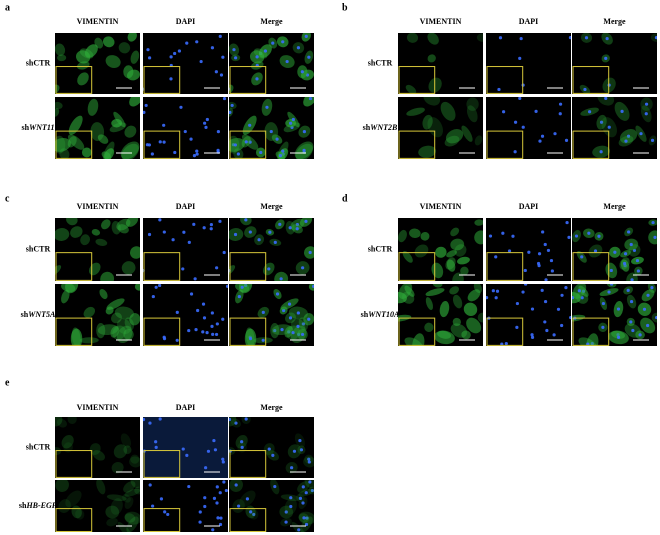 The width and height of the screenshot is (660, 535). What do you see at coordinates (7, 7) in the screenshot?
I see `panel-label: a` at bounding box center [7, 7].